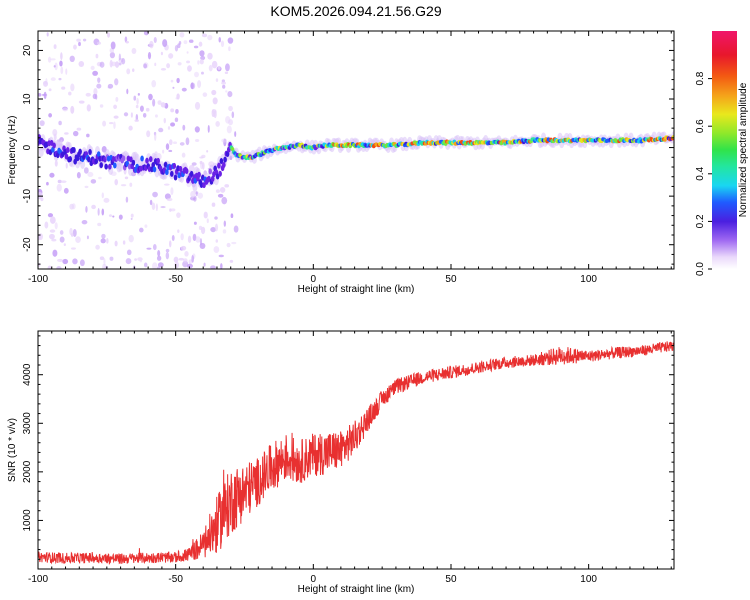 This screenshot has width=750, height=600. I want to click on x-tick-label: 0, so click(314, 579).